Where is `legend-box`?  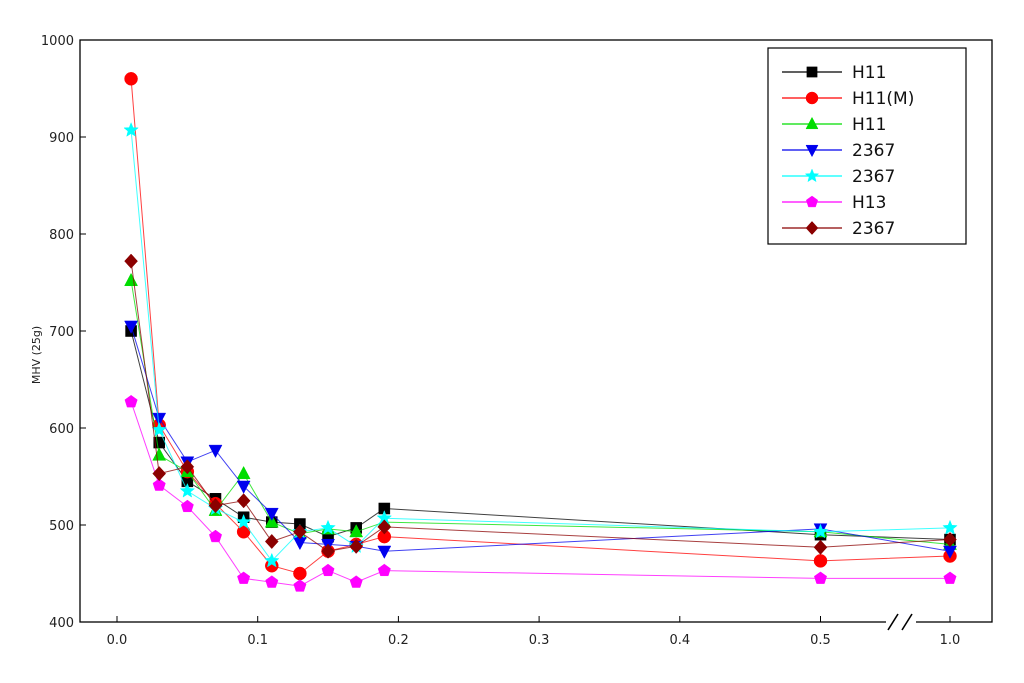 legend-box is located at coordinates (867, 146).